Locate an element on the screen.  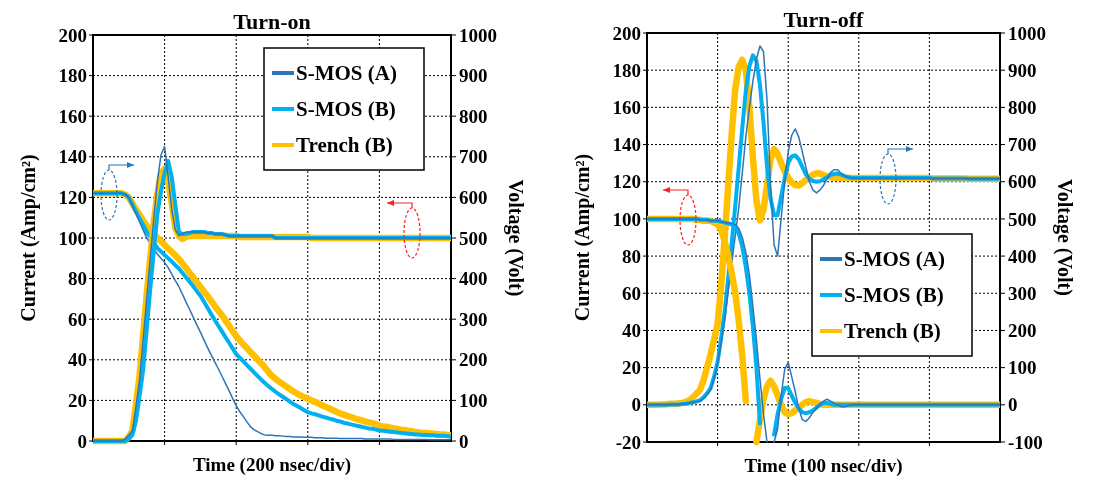
x-axis-title: Time (200 nsec/div) is located at coordinates (272, 465).